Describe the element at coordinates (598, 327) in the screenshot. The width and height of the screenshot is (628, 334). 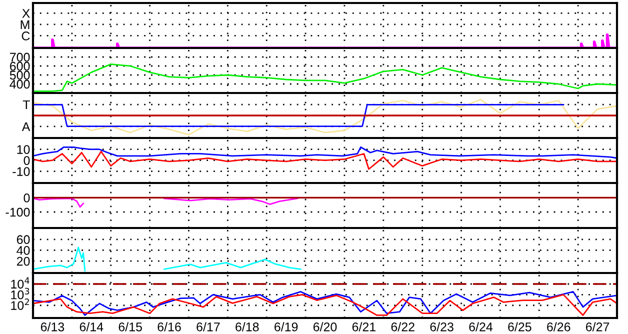
I see `x-tick-label: 6/27` at that location.